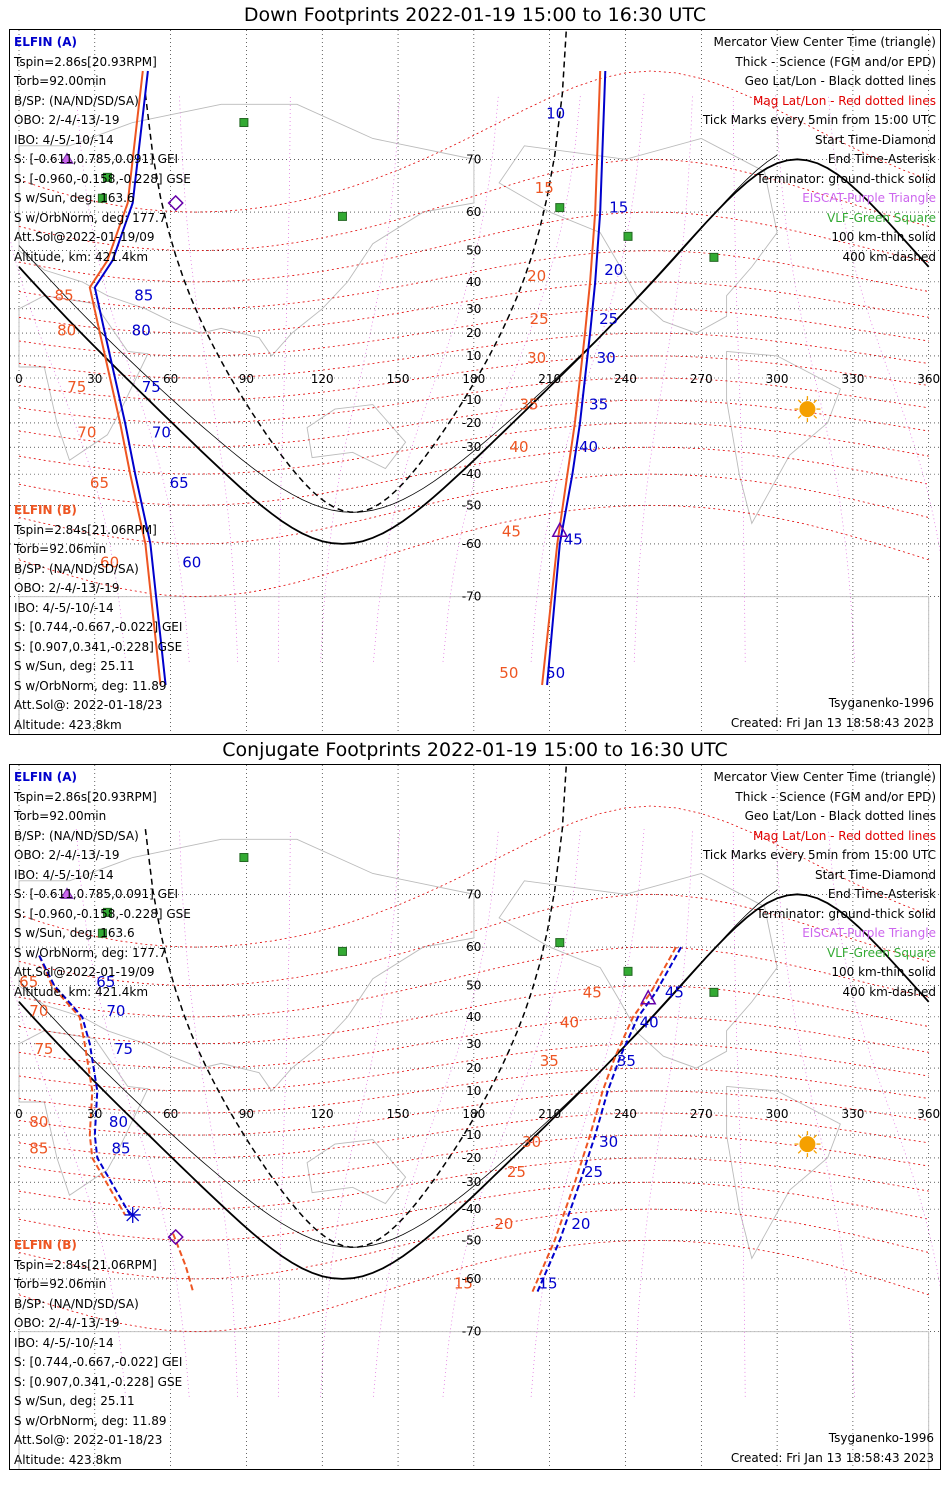 This screenshot has height=1500, width=950. What do you see at coordinates (618, 208) in the screenshot?
I see `sat-a-tick-label: 15` at bounding box center [618, 208].